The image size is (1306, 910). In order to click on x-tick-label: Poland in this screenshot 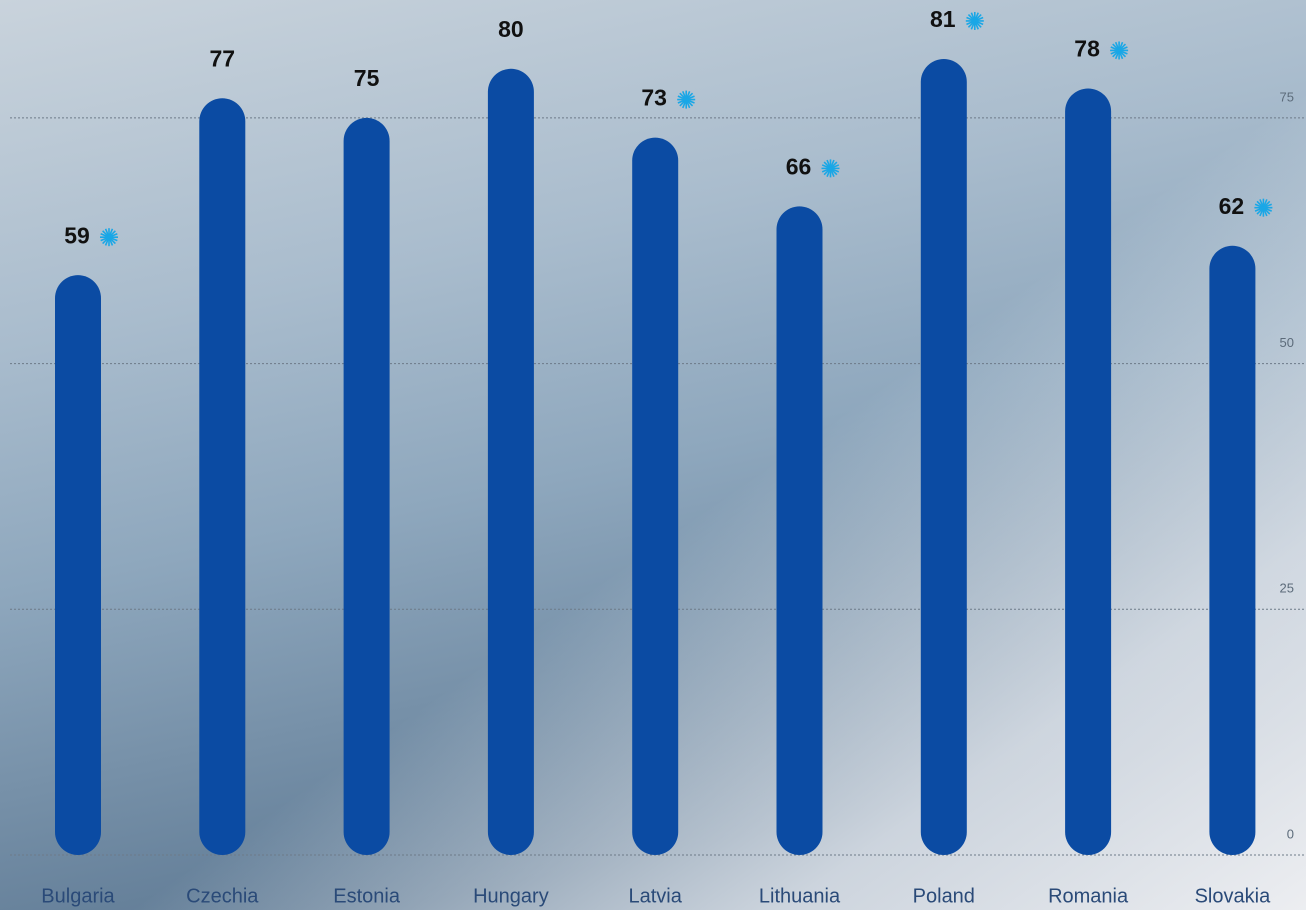, I will do `click(944, 896)`.